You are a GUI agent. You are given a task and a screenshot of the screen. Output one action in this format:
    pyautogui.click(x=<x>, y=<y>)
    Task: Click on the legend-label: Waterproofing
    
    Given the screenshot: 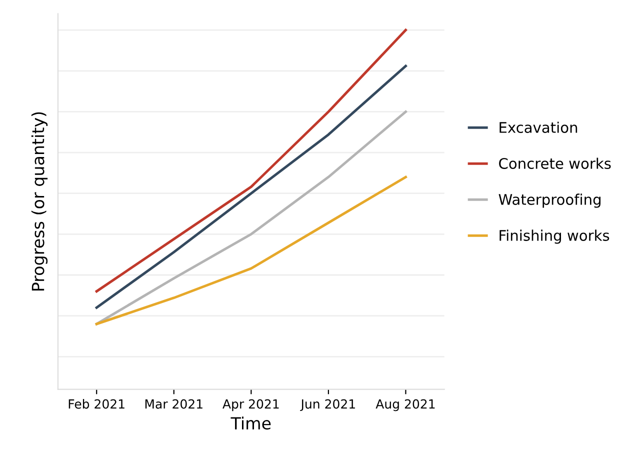 What is the action you would take?
    pyautogui.click(x=549, y=201)
    